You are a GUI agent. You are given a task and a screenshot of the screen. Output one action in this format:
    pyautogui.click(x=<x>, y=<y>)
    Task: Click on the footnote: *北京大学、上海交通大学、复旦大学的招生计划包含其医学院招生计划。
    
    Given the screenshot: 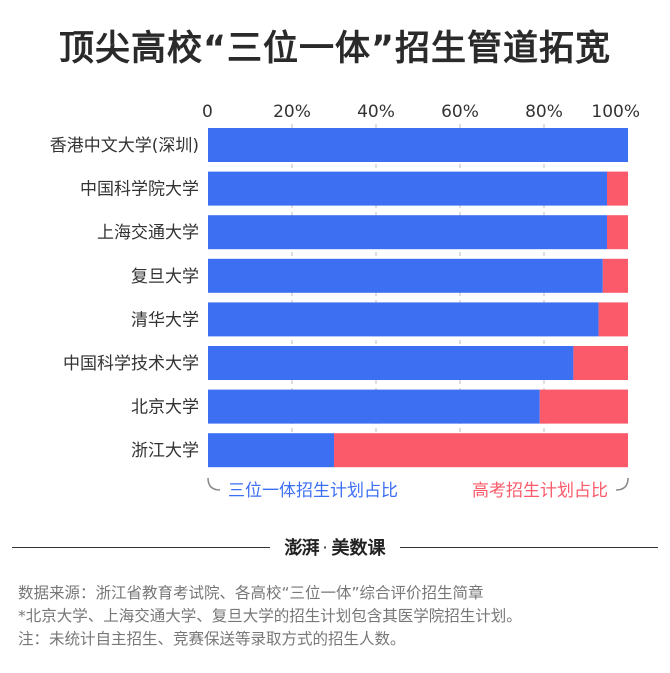 What is the action you would take?
    pyautogui.click(x=270, y=616)
    